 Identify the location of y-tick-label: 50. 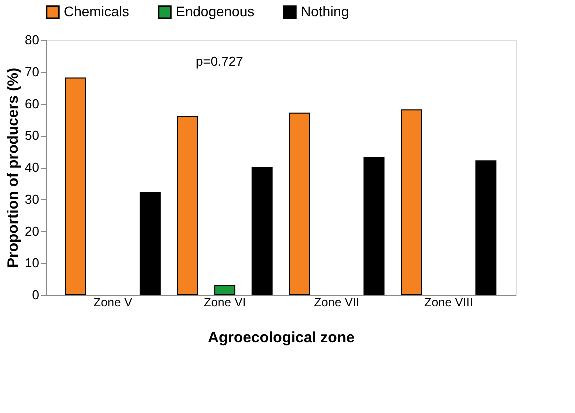
(32, 136).